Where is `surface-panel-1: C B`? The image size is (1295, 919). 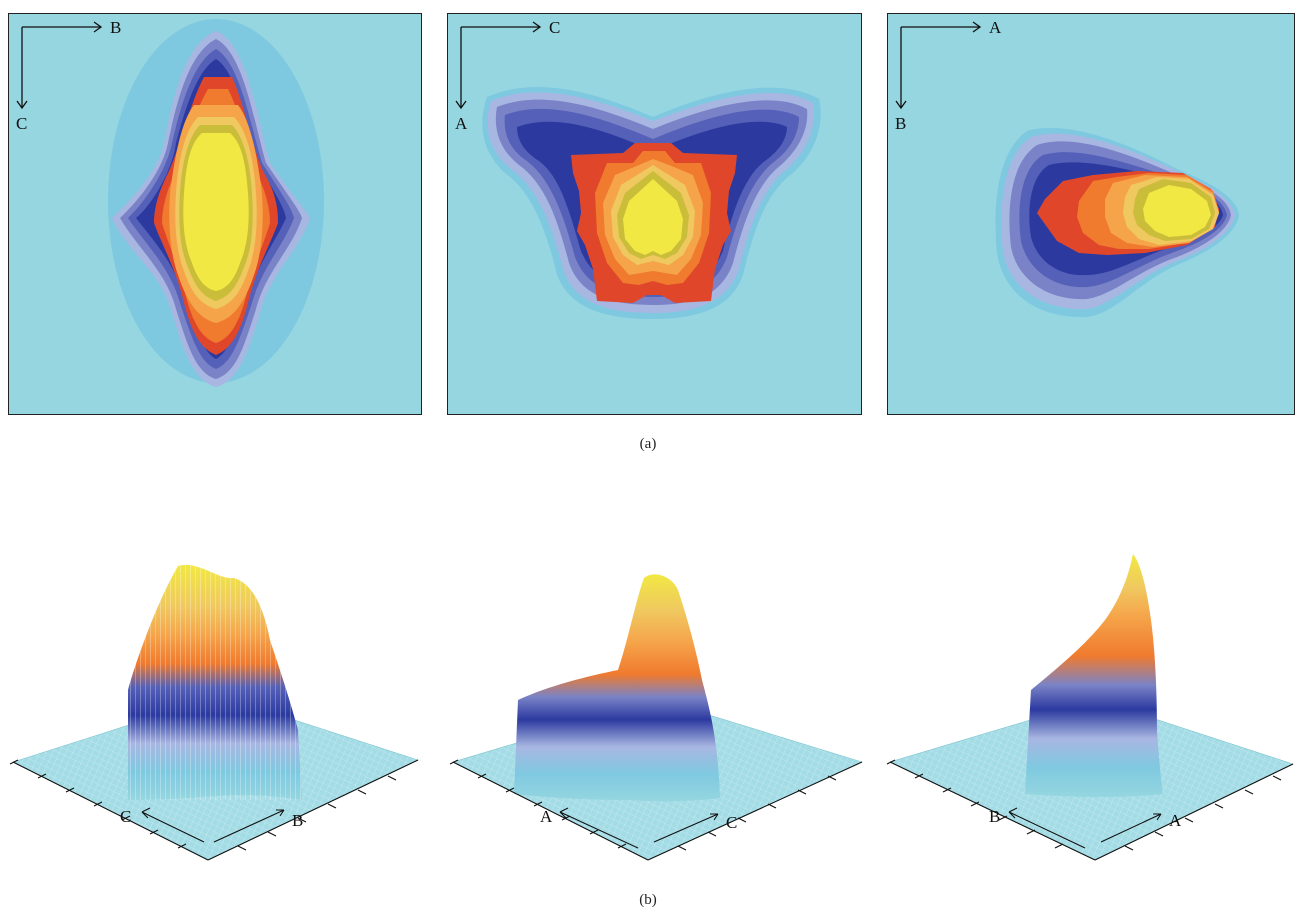
surface-panel-1: C B is located at coordinates (214, 712).